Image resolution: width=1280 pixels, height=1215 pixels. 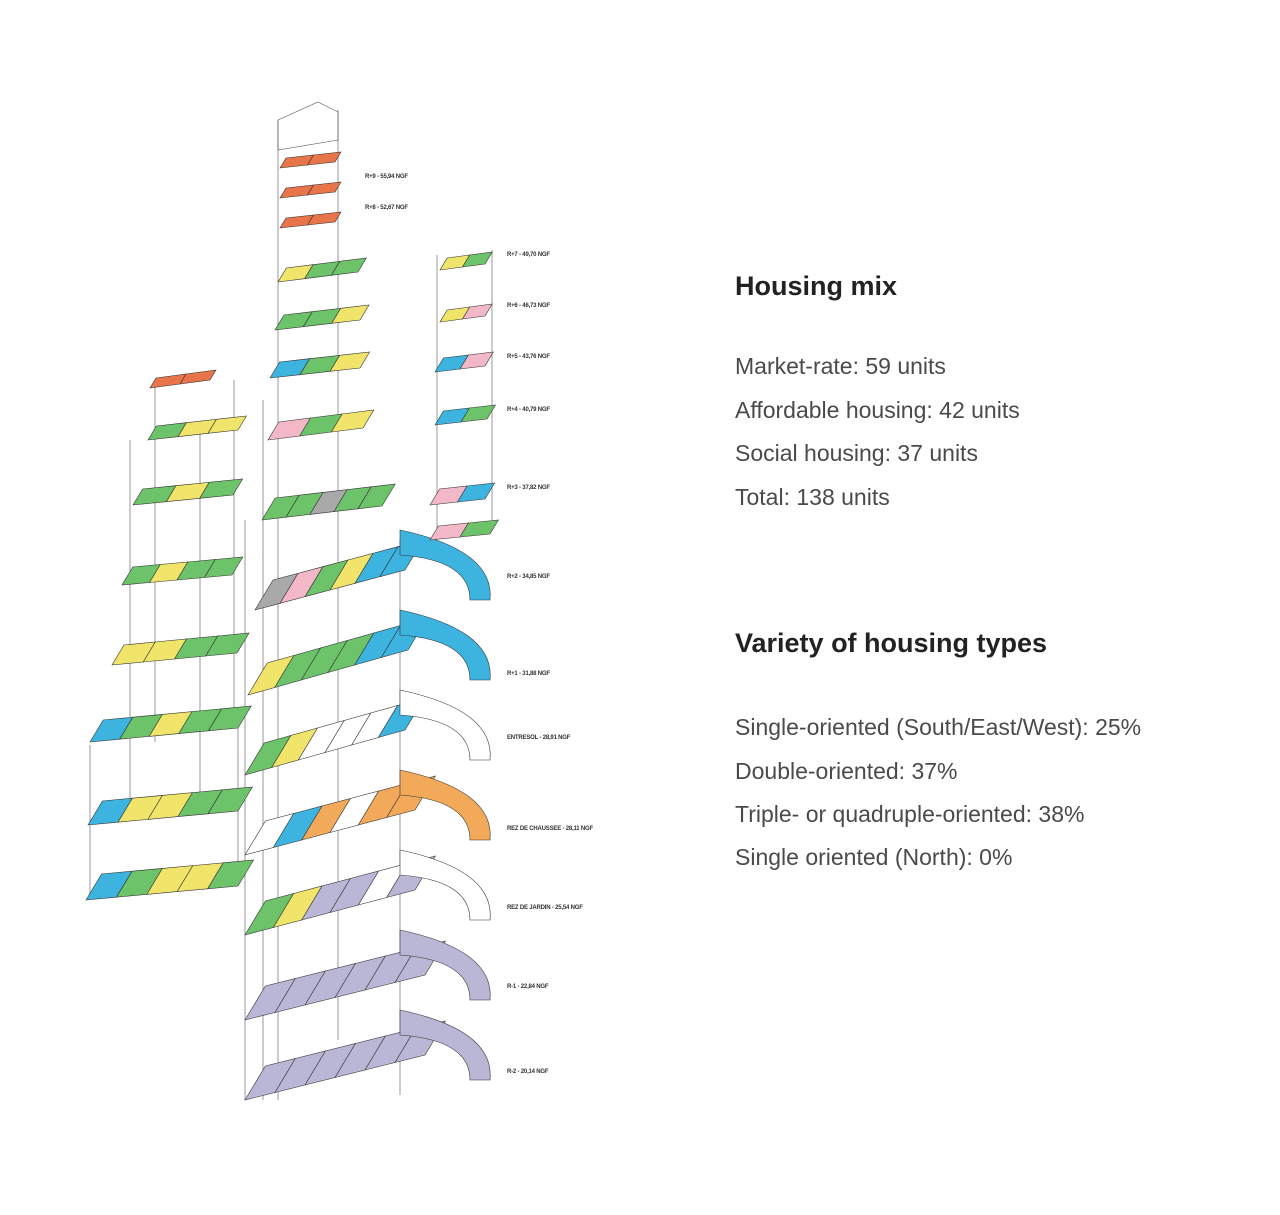 I want to click on housing-type-item: Single-oriented (South/East/West): 25%, so click(x=938, y=727).